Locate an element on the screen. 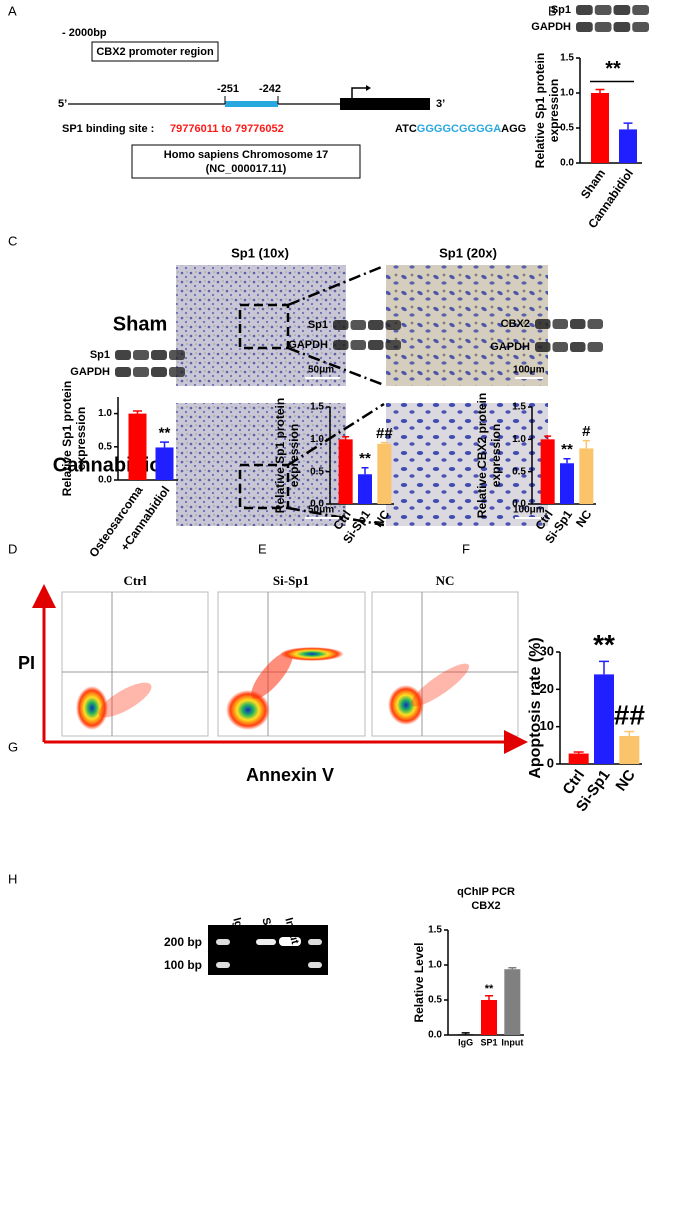 The width and height of the screenshot is (679, 1211). y-axis-label: Relative Level is located at coordinates (419, 982).